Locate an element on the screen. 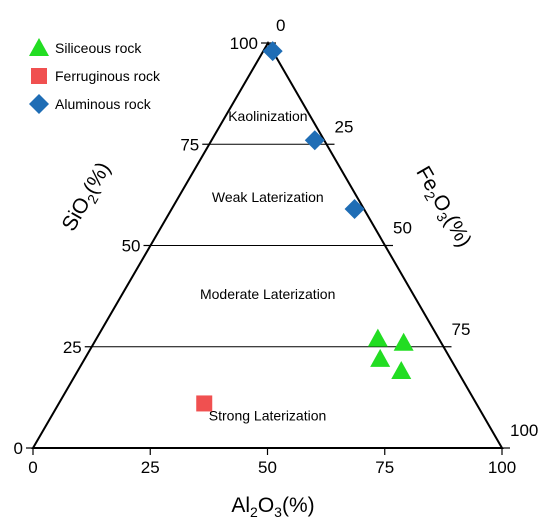 The width and height of the screenshot is (550, 528). sio2-tick-label: 25 is located at coordinates (72, 347).